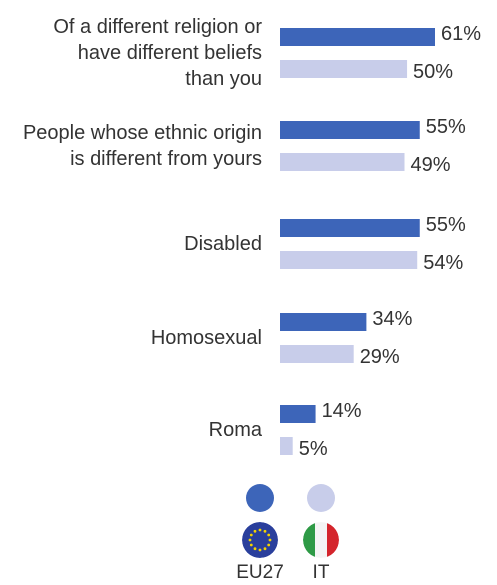  Describe the element at coordinates (433, 72) in the screenshot. I see `data-label-it: 50%` at that location.